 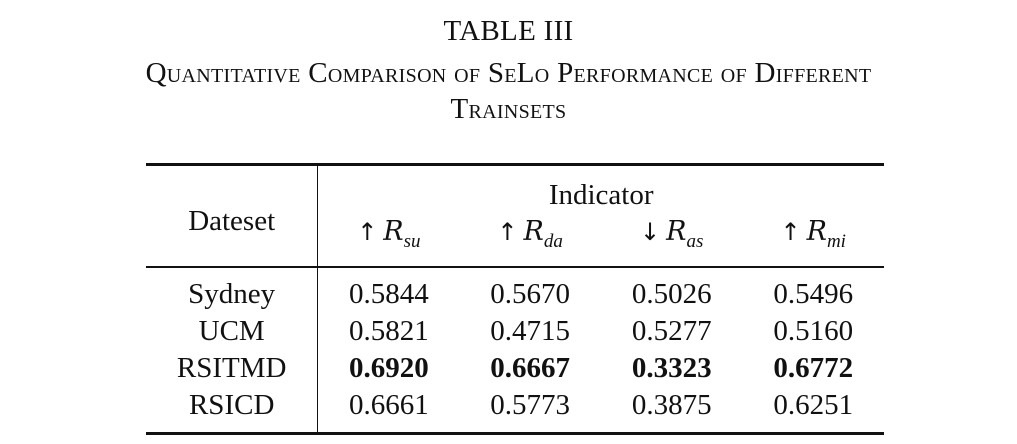 I want to click on value-cell: 0.6661, so click(x=389, y=405).